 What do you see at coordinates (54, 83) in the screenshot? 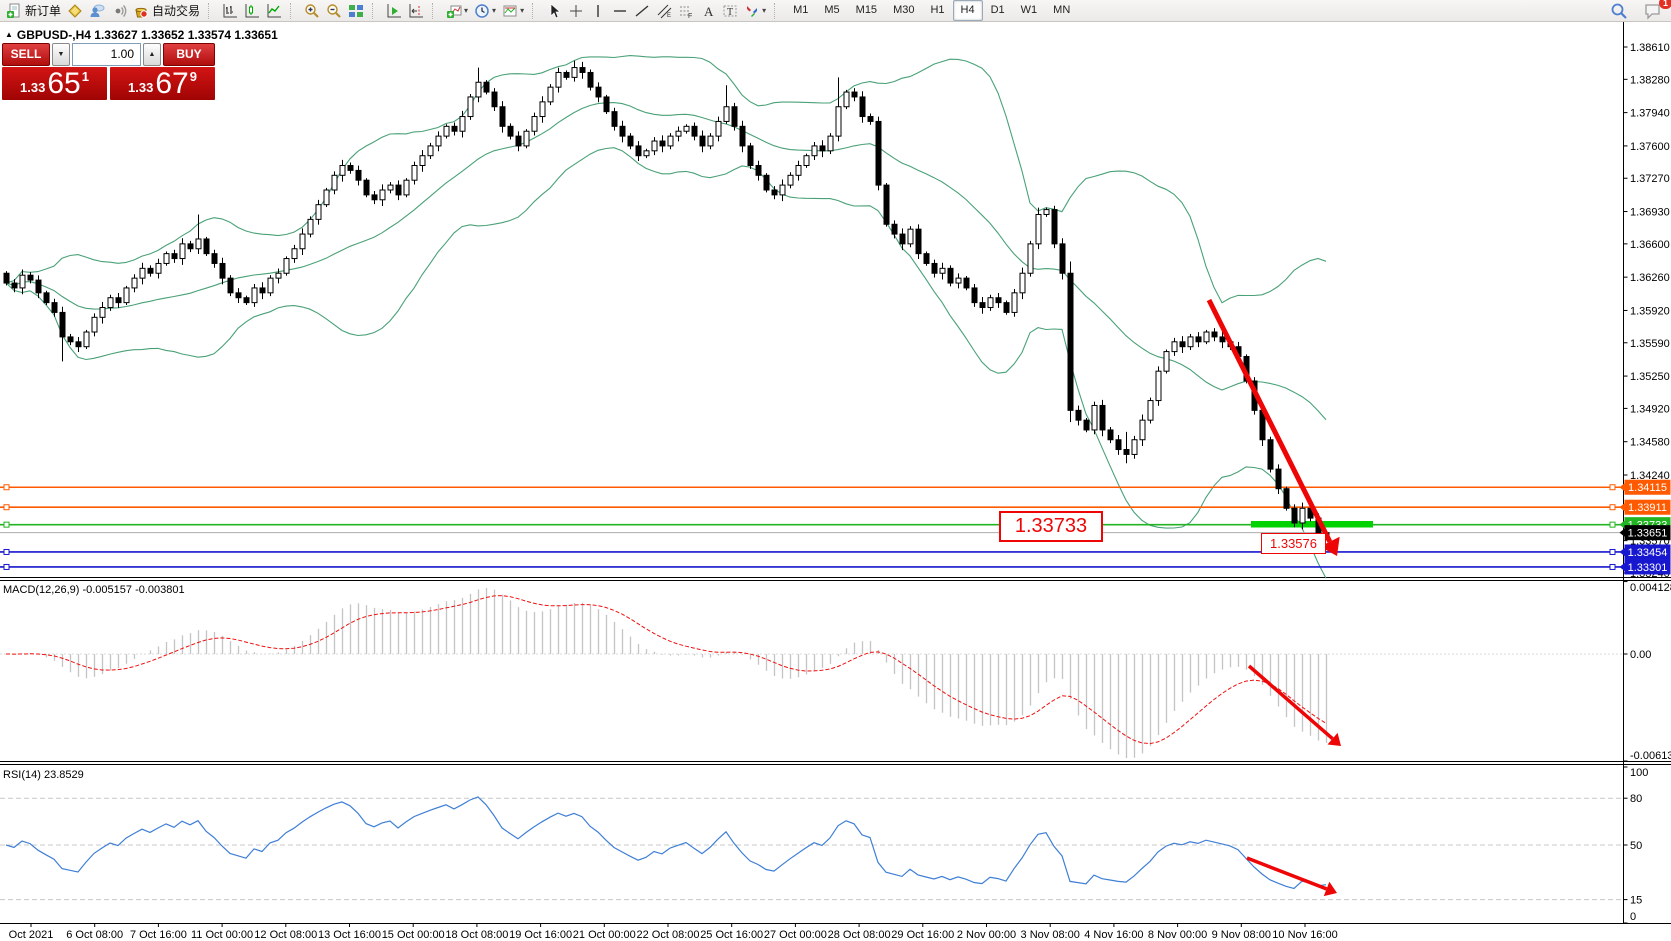
I see `sell-price-panel: 1.33 65 1` at bounding box center [54, 83].